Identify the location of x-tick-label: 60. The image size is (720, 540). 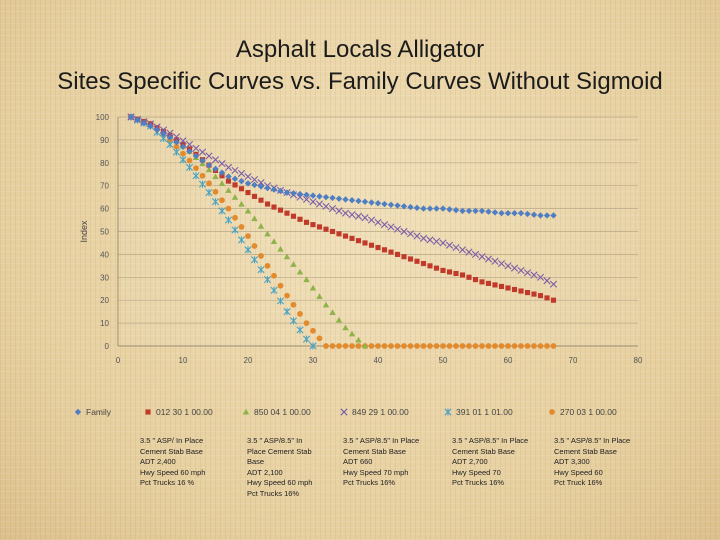
(508, 360).